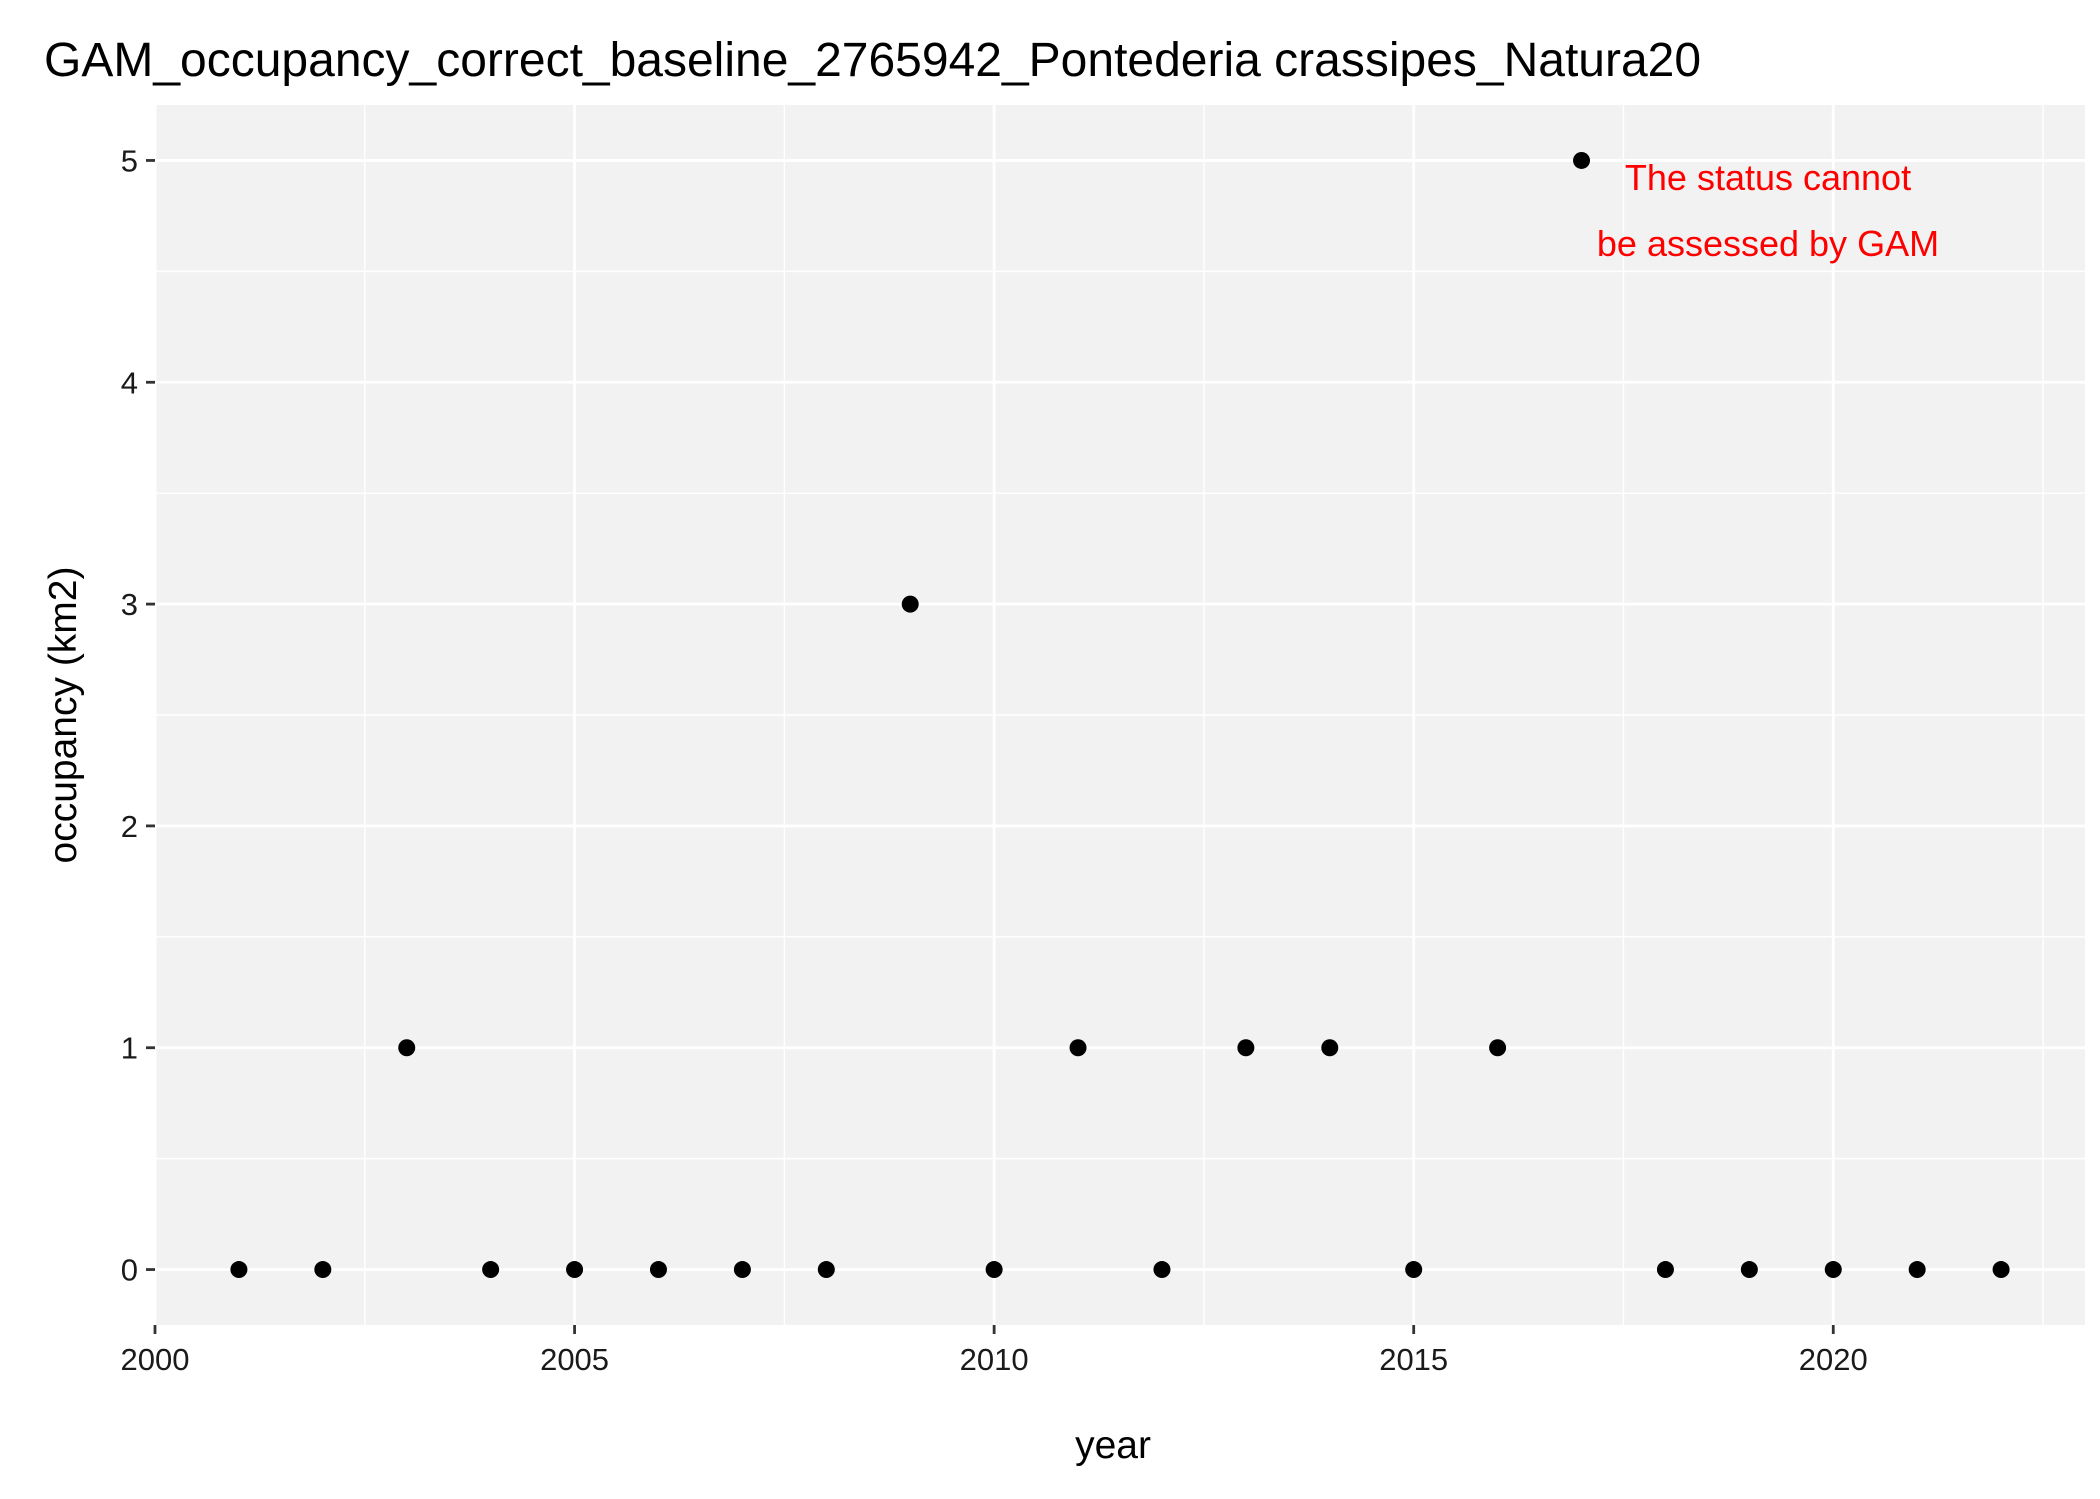  What do you see at coordinates (63, 715) in the screenshot?
I see `y-axis-title: occupancy (km2)` at bounding box center [63, 715].